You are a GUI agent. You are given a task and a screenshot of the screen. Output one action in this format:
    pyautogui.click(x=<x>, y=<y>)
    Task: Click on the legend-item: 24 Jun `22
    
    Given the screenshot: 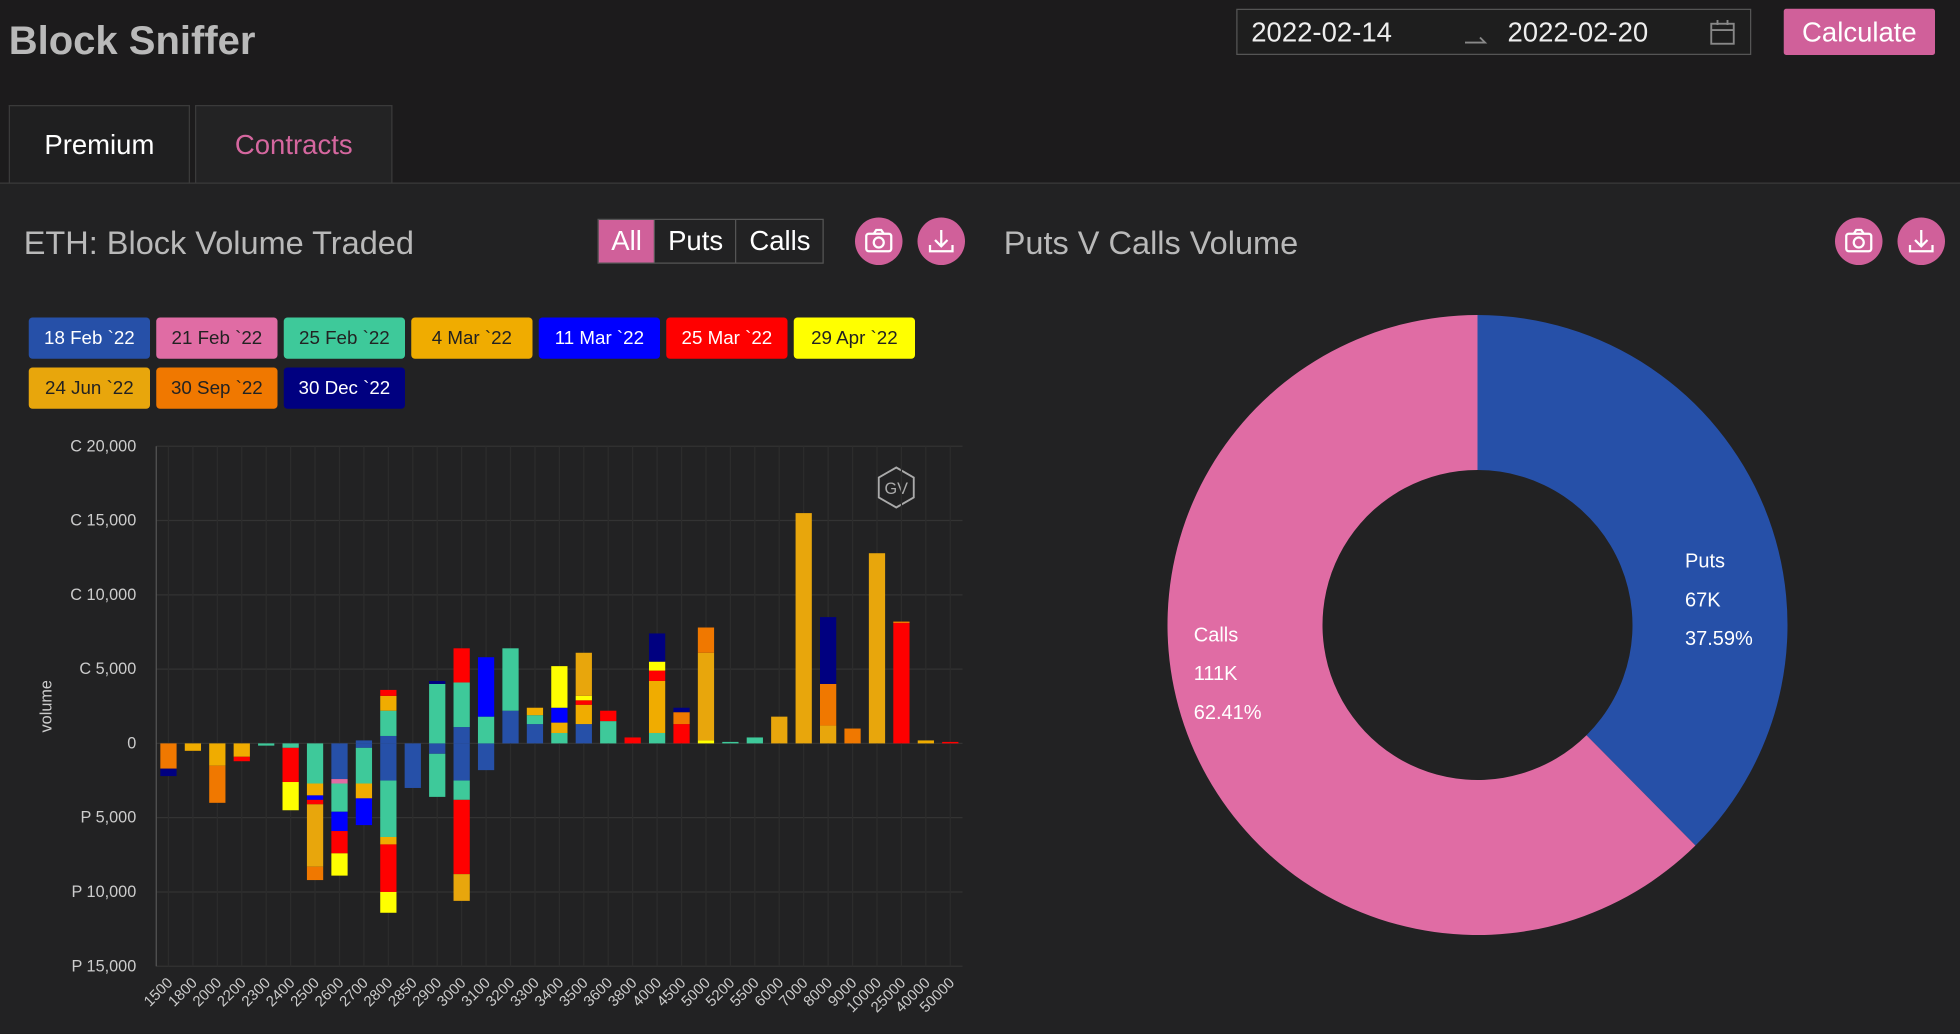 What is the action you would take?
    pyautogui.click(x=89, y=388)
    